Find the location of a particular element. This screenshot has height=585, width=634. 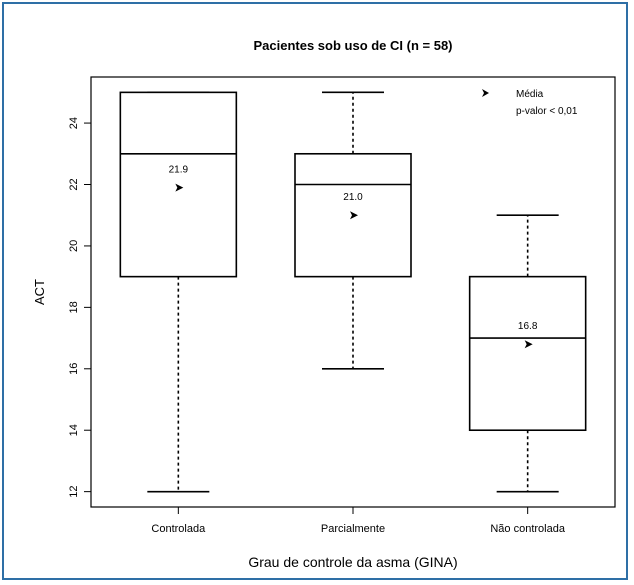

x-tick-label: Parcialmente is located at coordinates (353, 529).